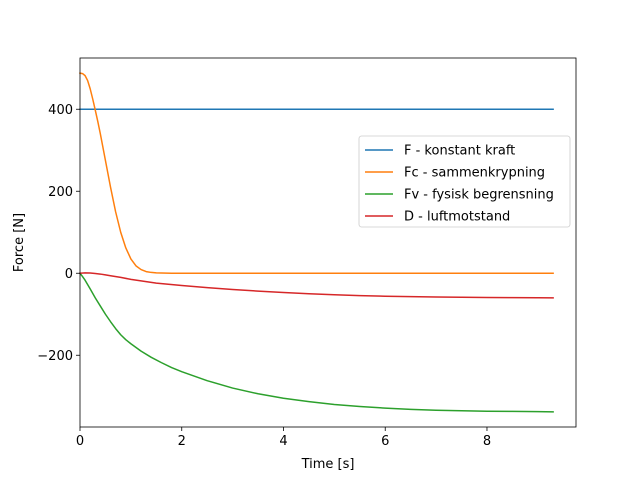 This screenshot has height=480, width=640. What do you see at coordinates (487, 441) in the screenshot?
I see `x-tick-label: 8` at bounding box center [487, 441].